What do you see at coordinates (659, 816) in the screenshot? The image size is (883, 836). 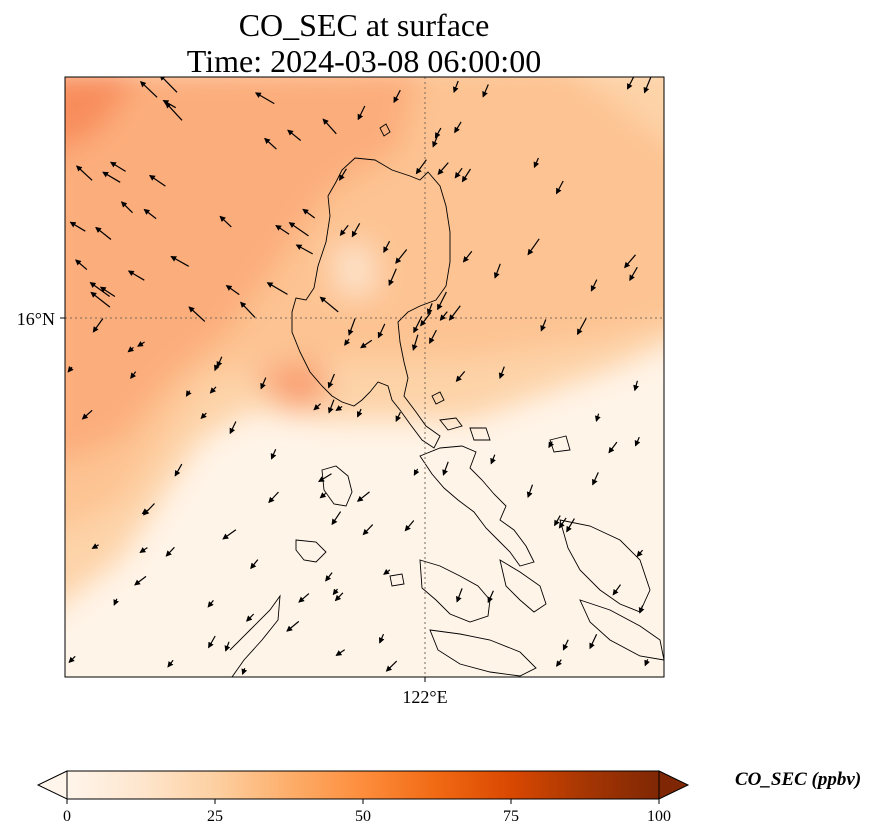 I see `colorbar-tick-label: 100` at bounding box center [659, 816].